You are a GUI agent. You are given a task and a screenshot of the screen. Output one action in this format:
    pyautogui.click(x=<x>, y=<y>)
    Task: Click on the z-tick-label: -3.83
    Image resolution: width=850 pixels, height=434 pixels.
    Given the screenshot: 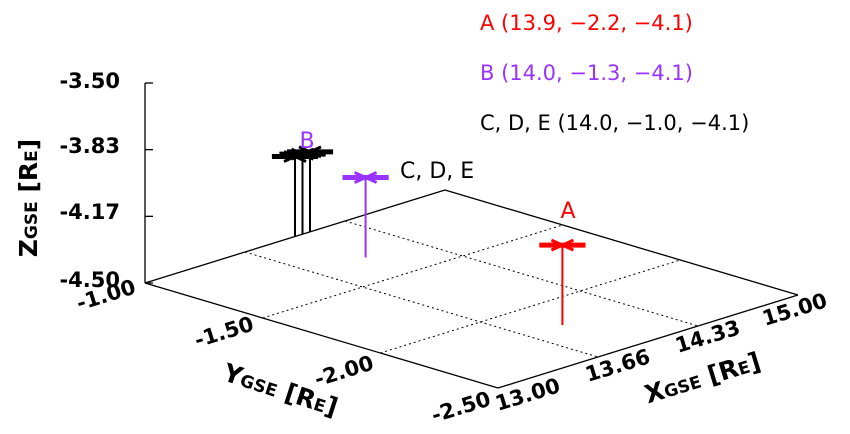 What is the action you would take?
    pyautogui.click(x=89, y=146)
    